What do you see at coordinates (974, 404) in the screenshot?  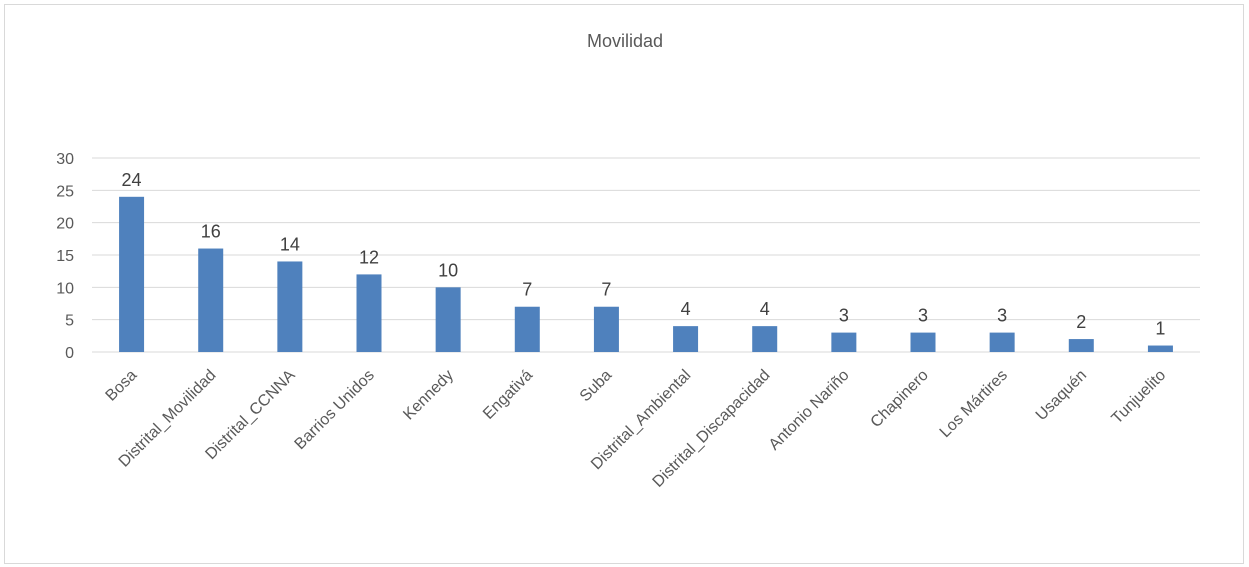 I see `x-category-label: Los Mártires` at bounding box center [974, 404].